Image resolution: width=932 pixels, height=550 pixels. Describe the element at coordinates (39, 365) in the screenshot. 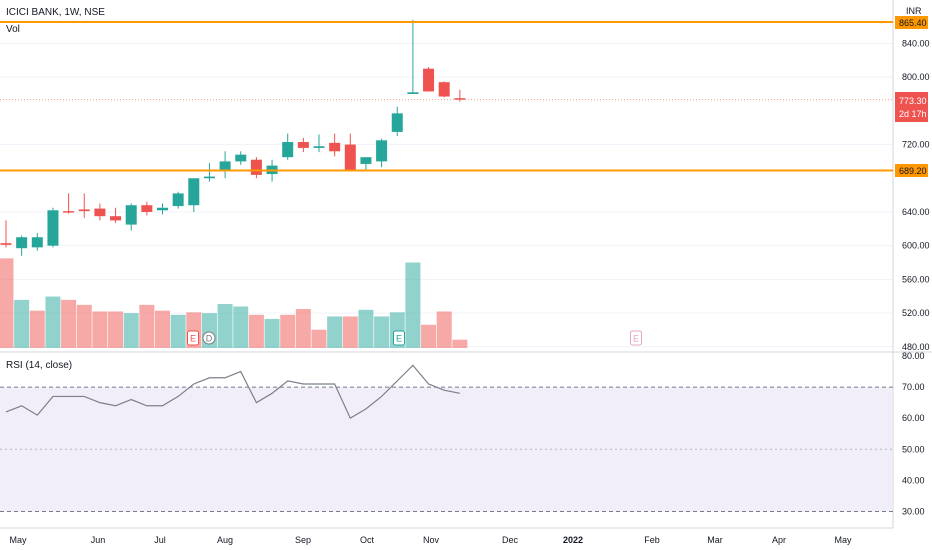

I see `rsi-label: RSI (14, close)` at that location.